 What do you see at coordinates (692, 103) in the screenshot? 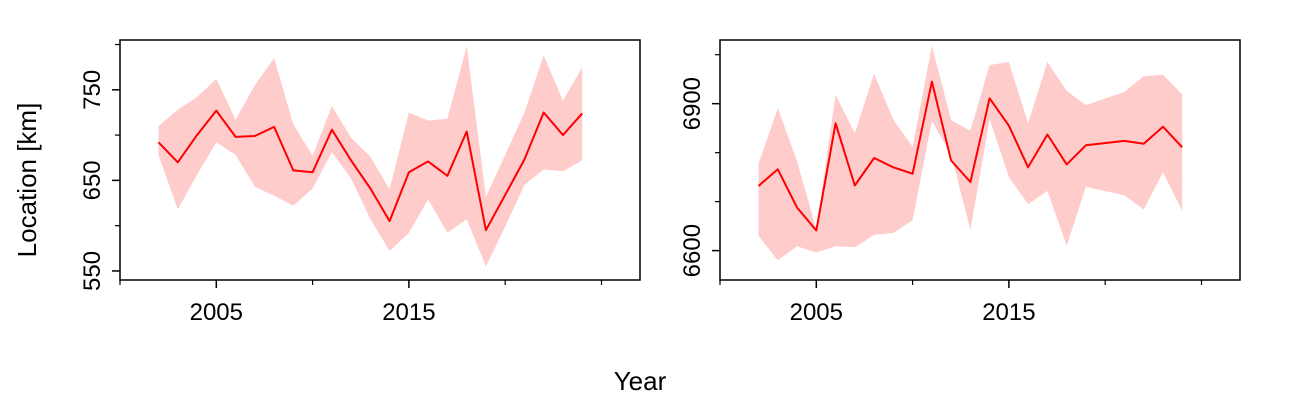
I see `y-tick-label: 6900` at bounding box center [692, 103].